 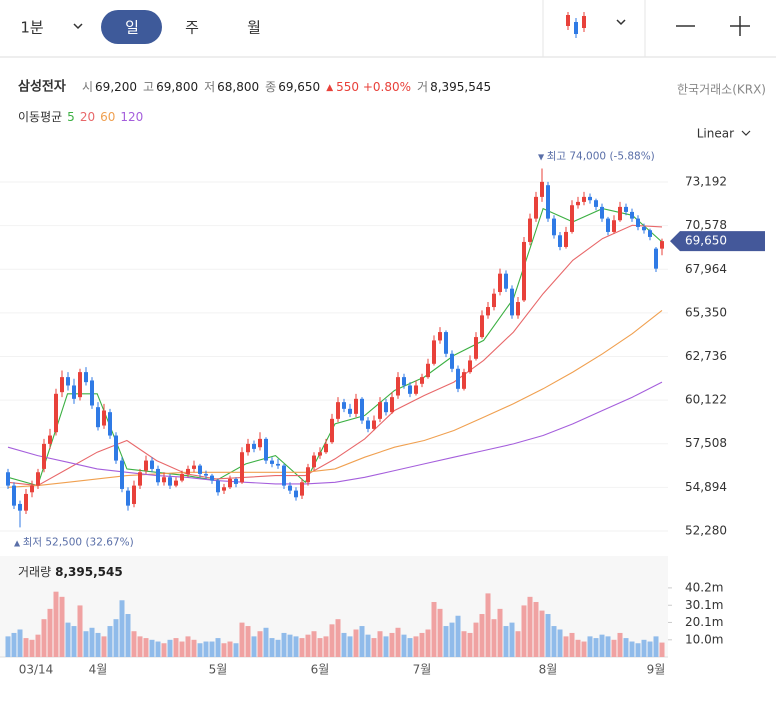 I want to click on volume-tick-label: 10.0m, so click(x=704, y=639).